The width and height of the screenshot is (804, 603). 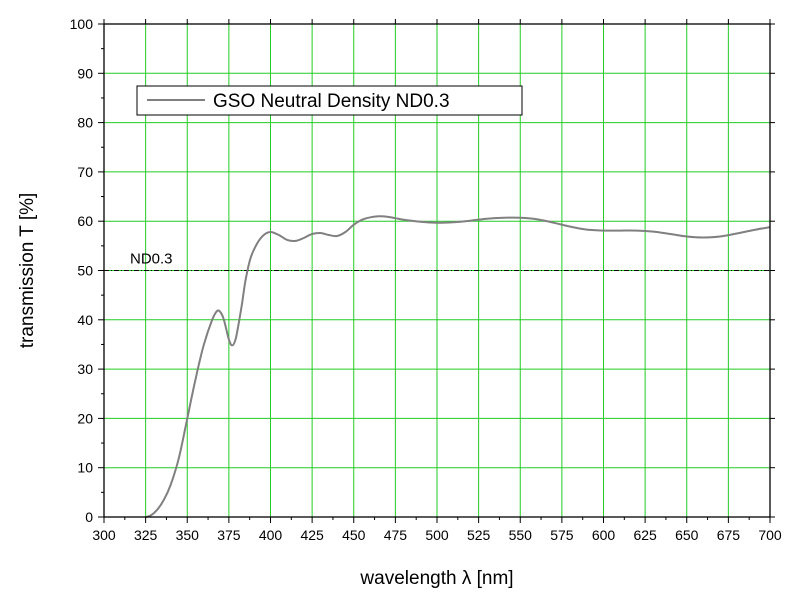 What do you see at coordinates (271, 535) in the screenshot?
I see `x-tick-label-400: 400` at bounding box center [271, 535].